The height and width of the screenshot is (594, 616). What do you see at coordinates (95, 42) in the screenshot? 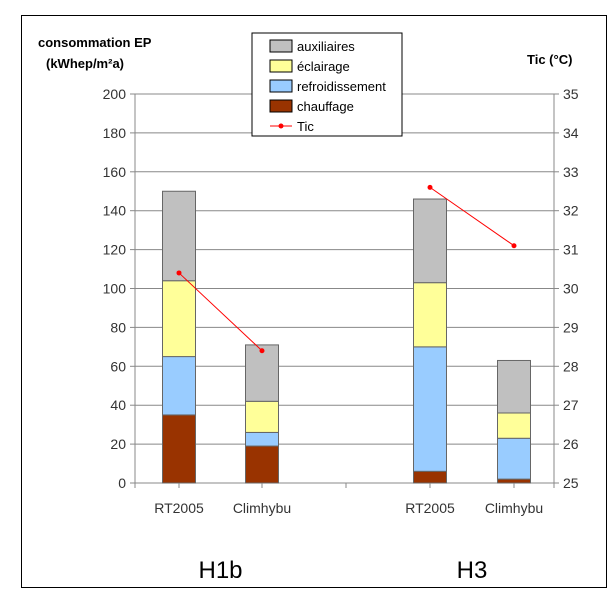
I see `y-axis-title: consommation EP` at bounding box center [95, 42].